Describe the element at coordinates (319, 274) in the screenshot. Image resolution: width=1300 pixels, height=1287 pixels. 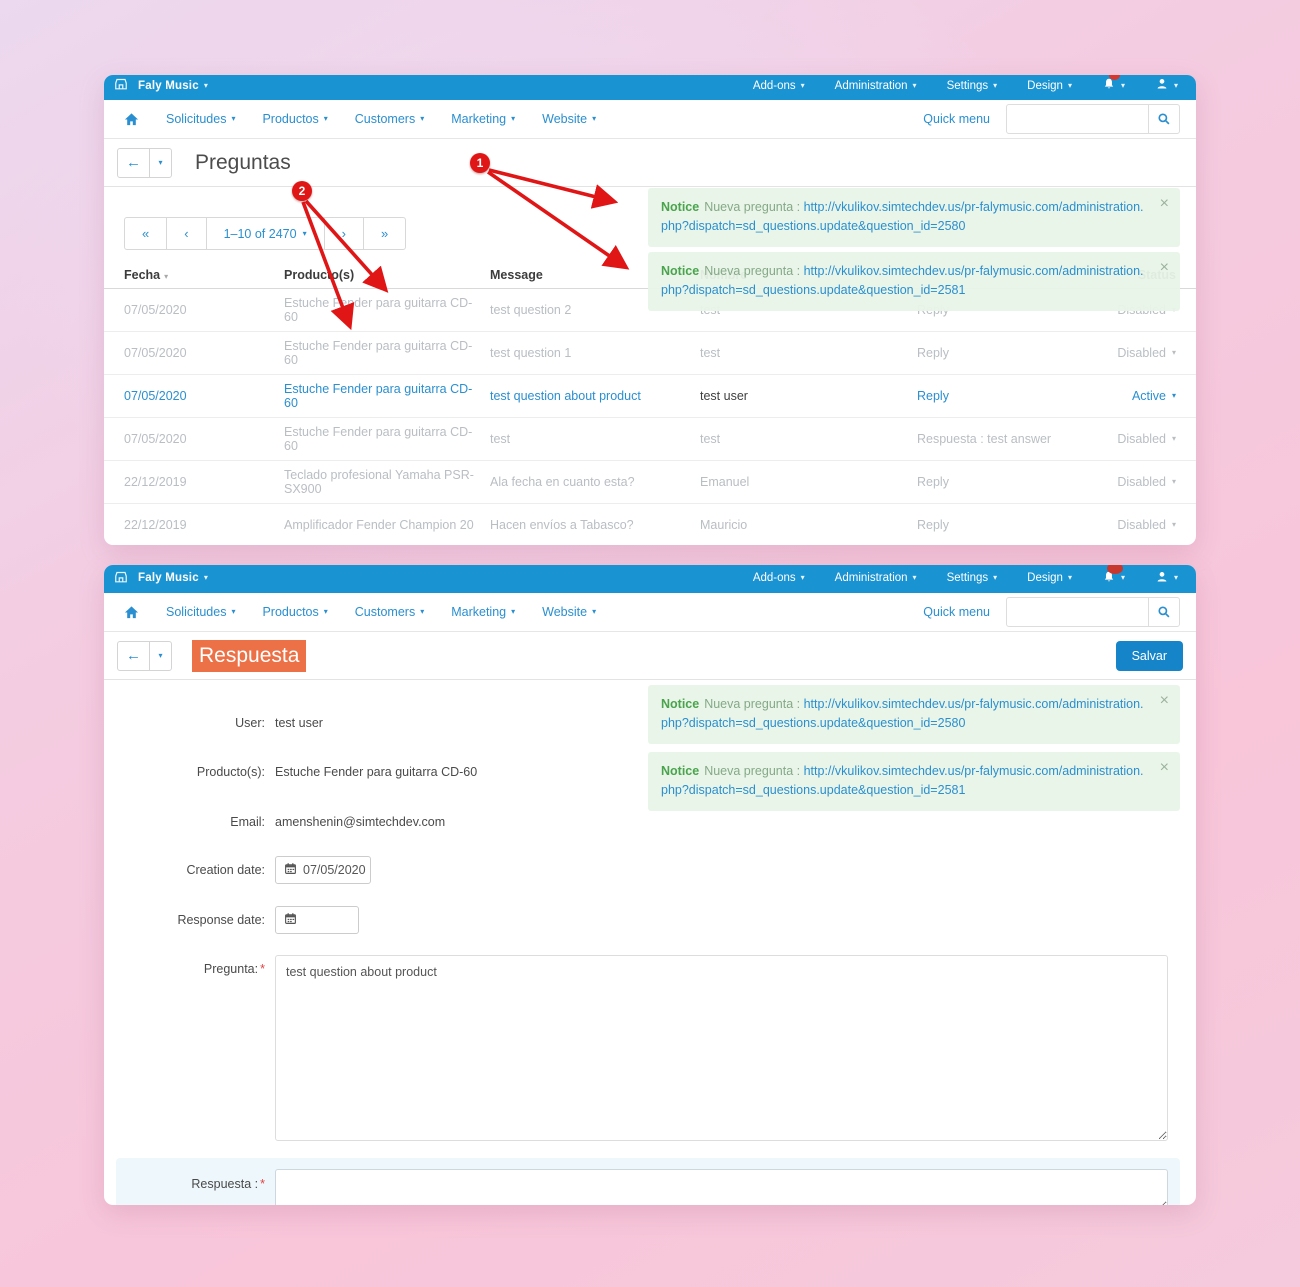
I see `column-header-producto: Producto(s)` at that location.